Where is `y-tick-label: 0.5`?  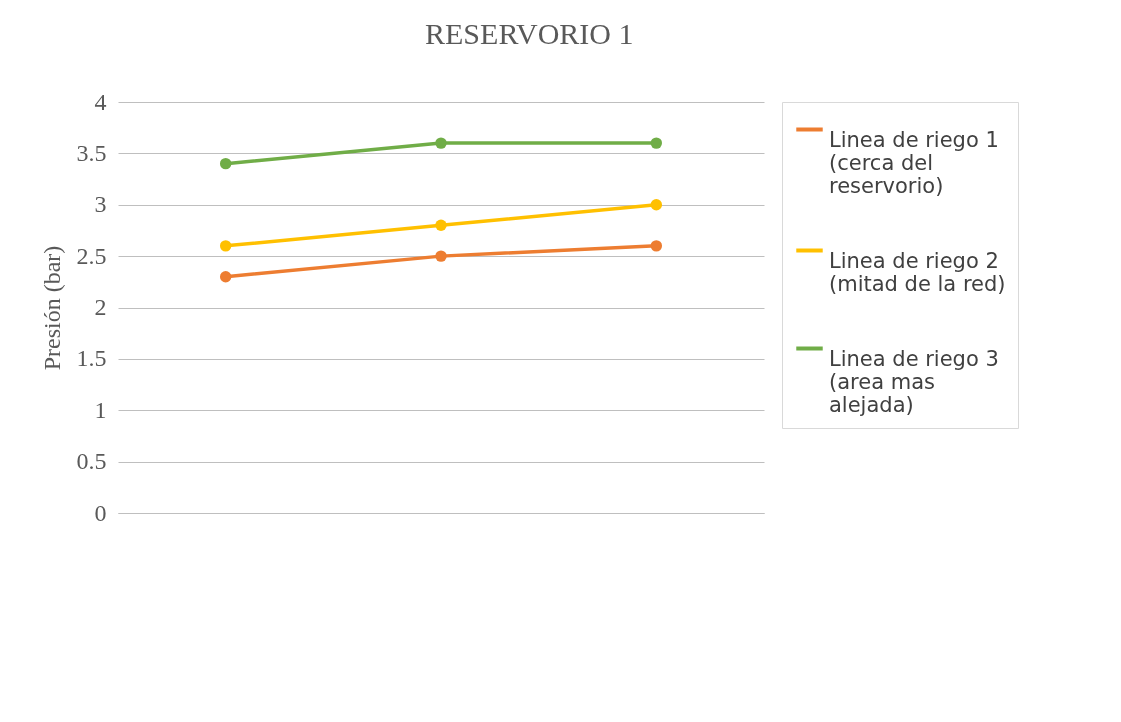 y-tick-label: 0.5 is located at coordinates (91, 461).